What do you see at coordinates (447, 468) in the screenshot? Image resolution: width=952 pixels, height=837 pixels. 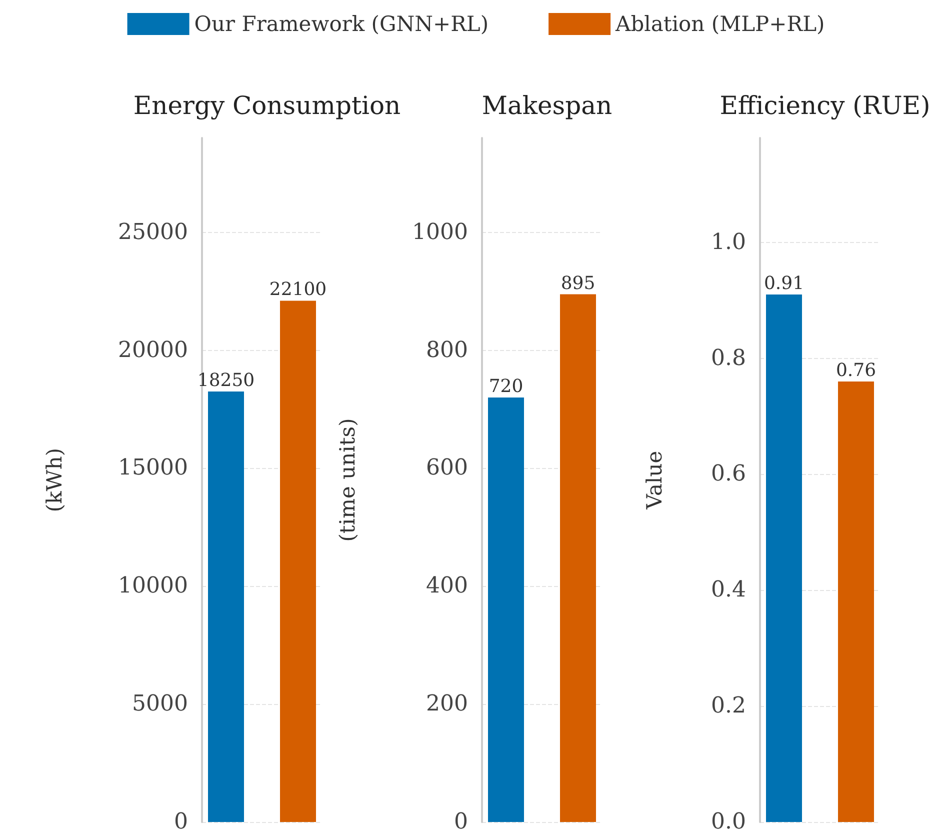 I see `y-tick-label: 600` at bounding box center [447, 468].